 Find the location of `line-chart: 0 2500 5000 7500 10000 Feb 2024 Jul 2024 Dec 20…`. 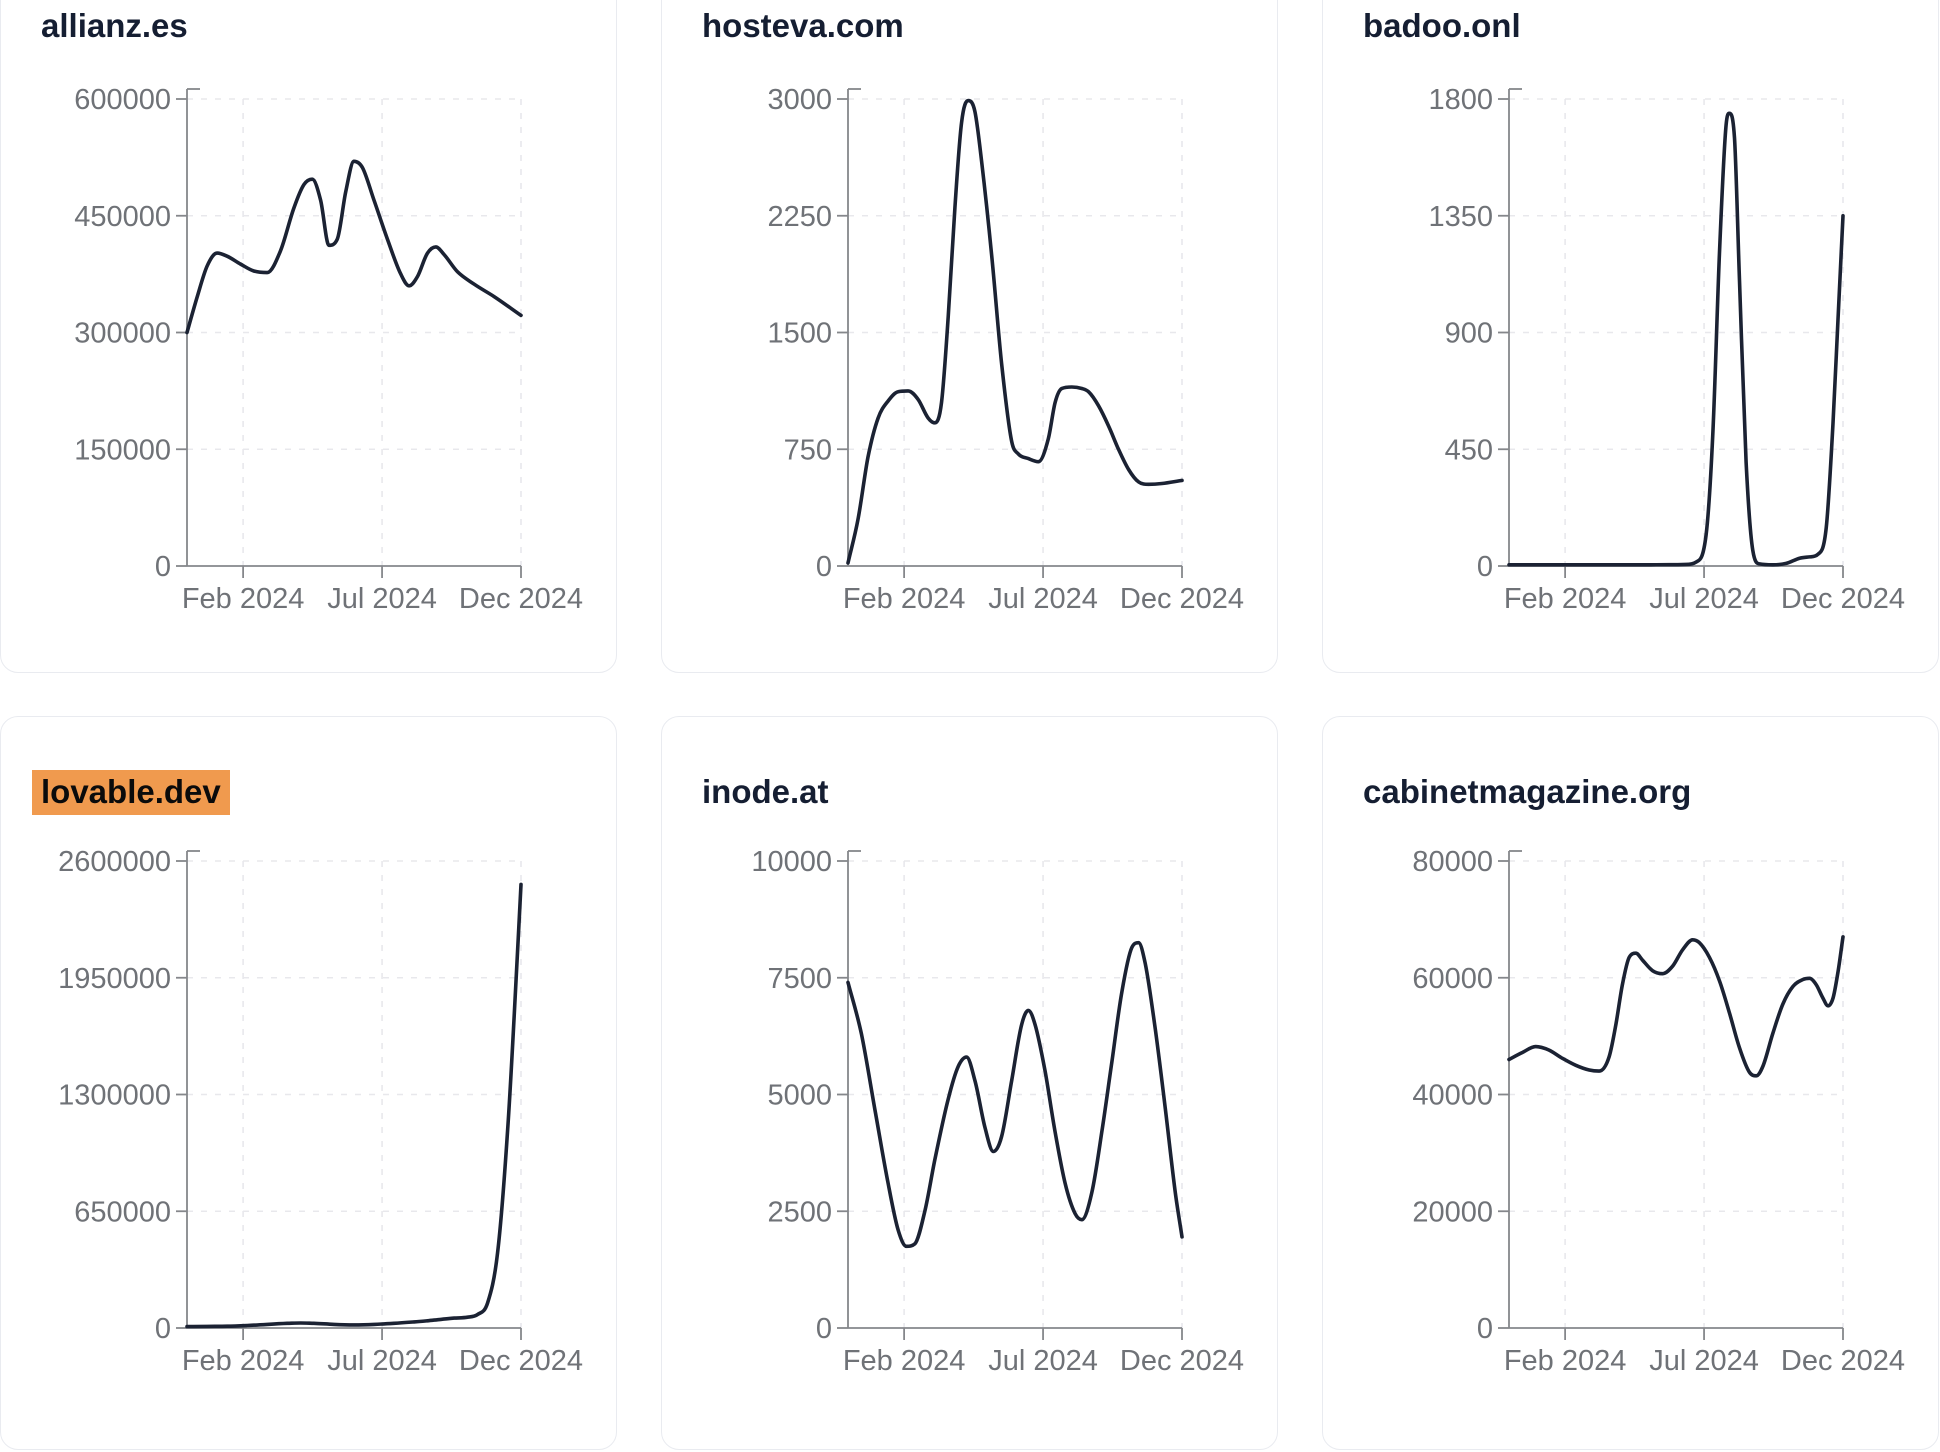

line-chart: 0 2500 5000 7500 10000 Feb 2024 Jul 2024 Dec 20… is located at coordinates (970, 1123).